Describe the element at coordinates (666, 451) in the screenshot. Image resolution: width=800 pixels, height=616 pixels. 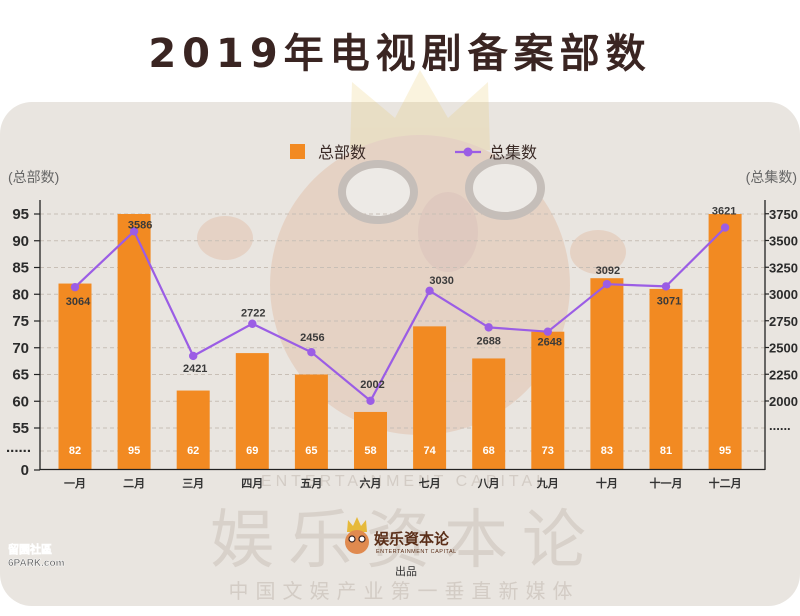
I see `bar-value-label: 81` at that location.